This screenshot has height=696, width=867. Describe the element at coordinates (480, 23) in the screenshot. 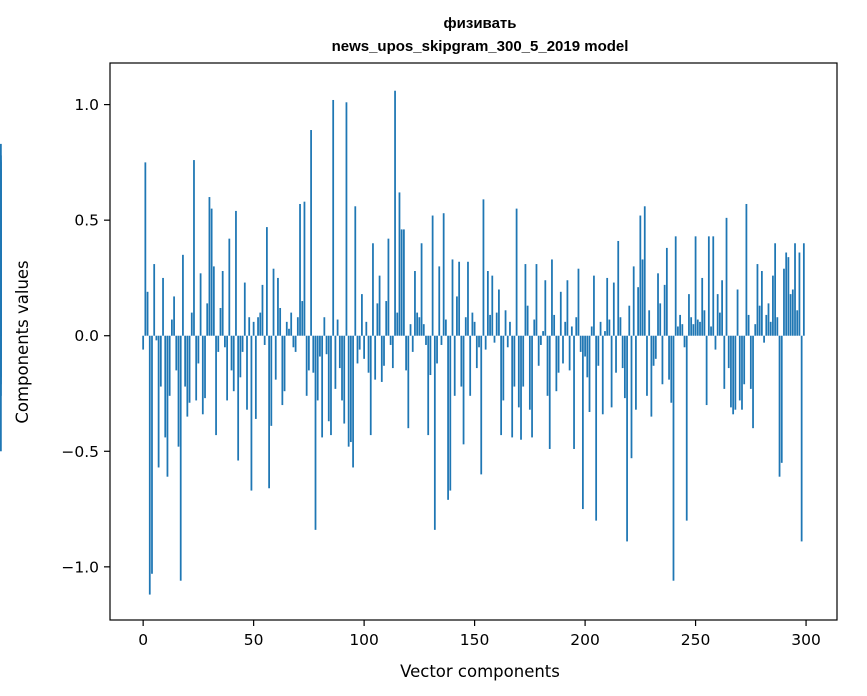

I see `chart-title-line1: физивать` at that location.